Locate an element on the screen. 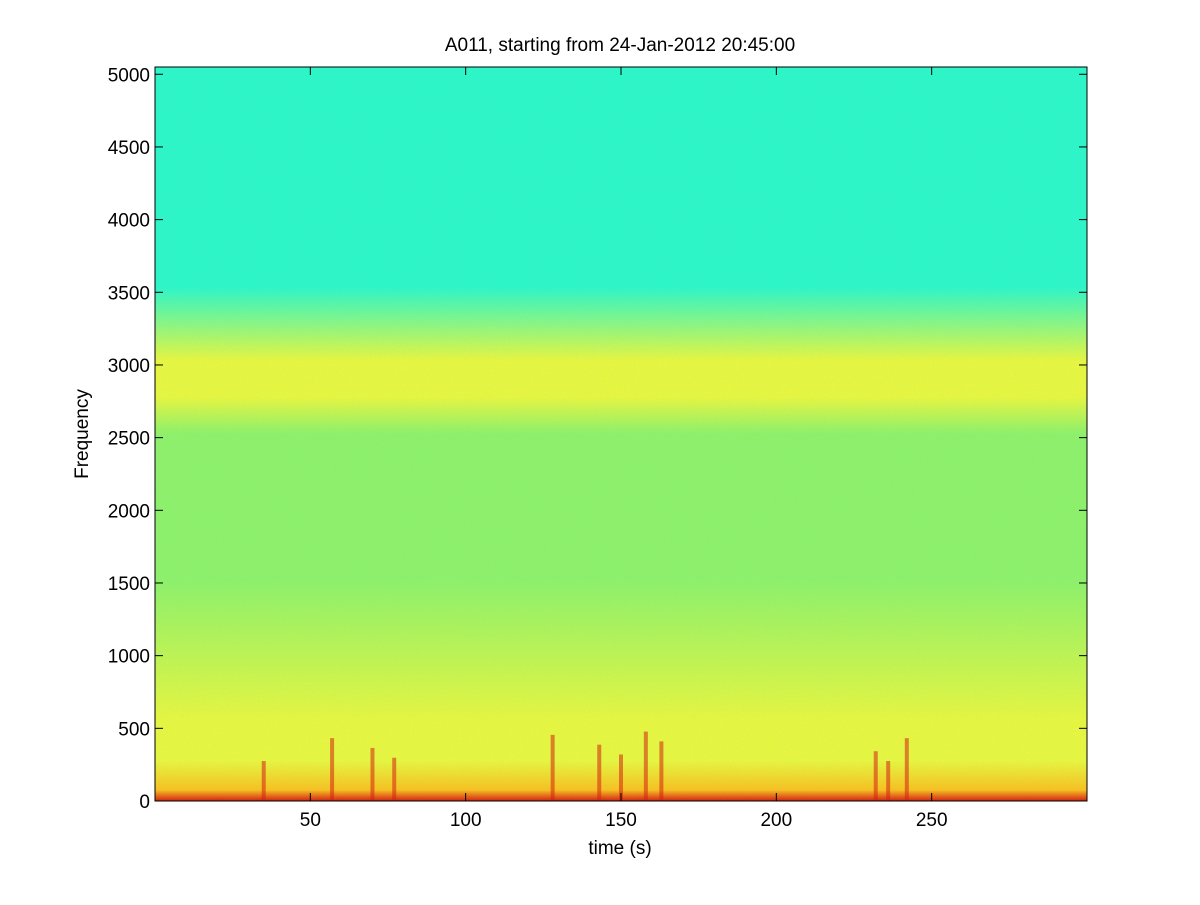 The height and width of the screenshot is (905, 1200). x-tick-label: 250 is located at coordinates (932, 820).